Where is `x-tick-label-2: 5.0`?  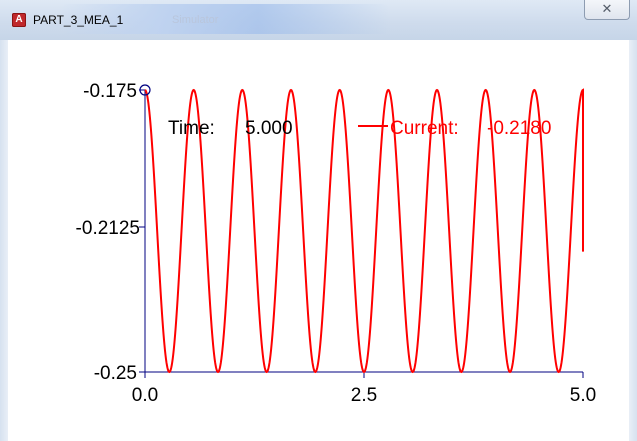 x-tick-label-2: 5.0 is located at coordinates (583, 395).